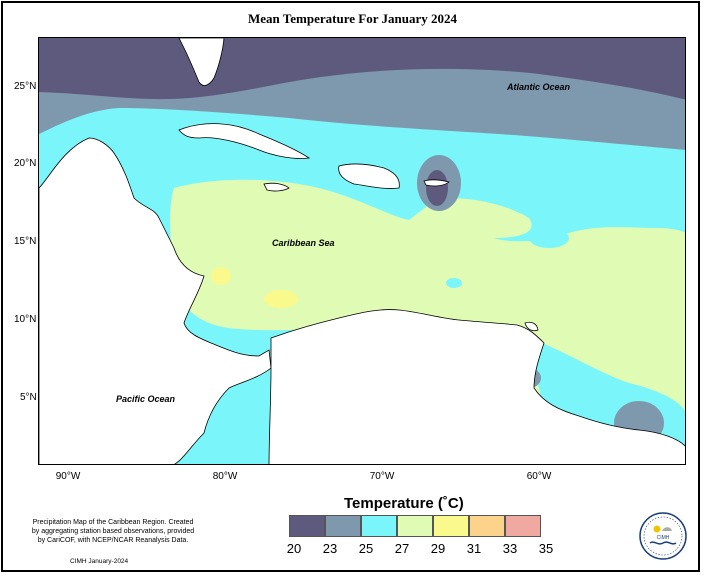  I want to click on credits-footer: CIMH January-2024, so click(99, 561).